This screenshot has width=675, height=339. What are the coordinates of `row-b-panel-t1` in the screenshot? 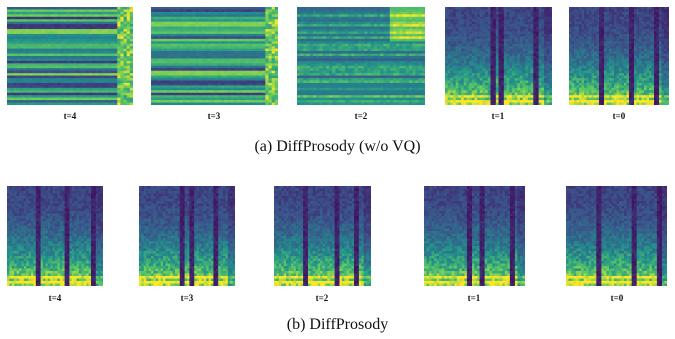 It's located at (474, 236).